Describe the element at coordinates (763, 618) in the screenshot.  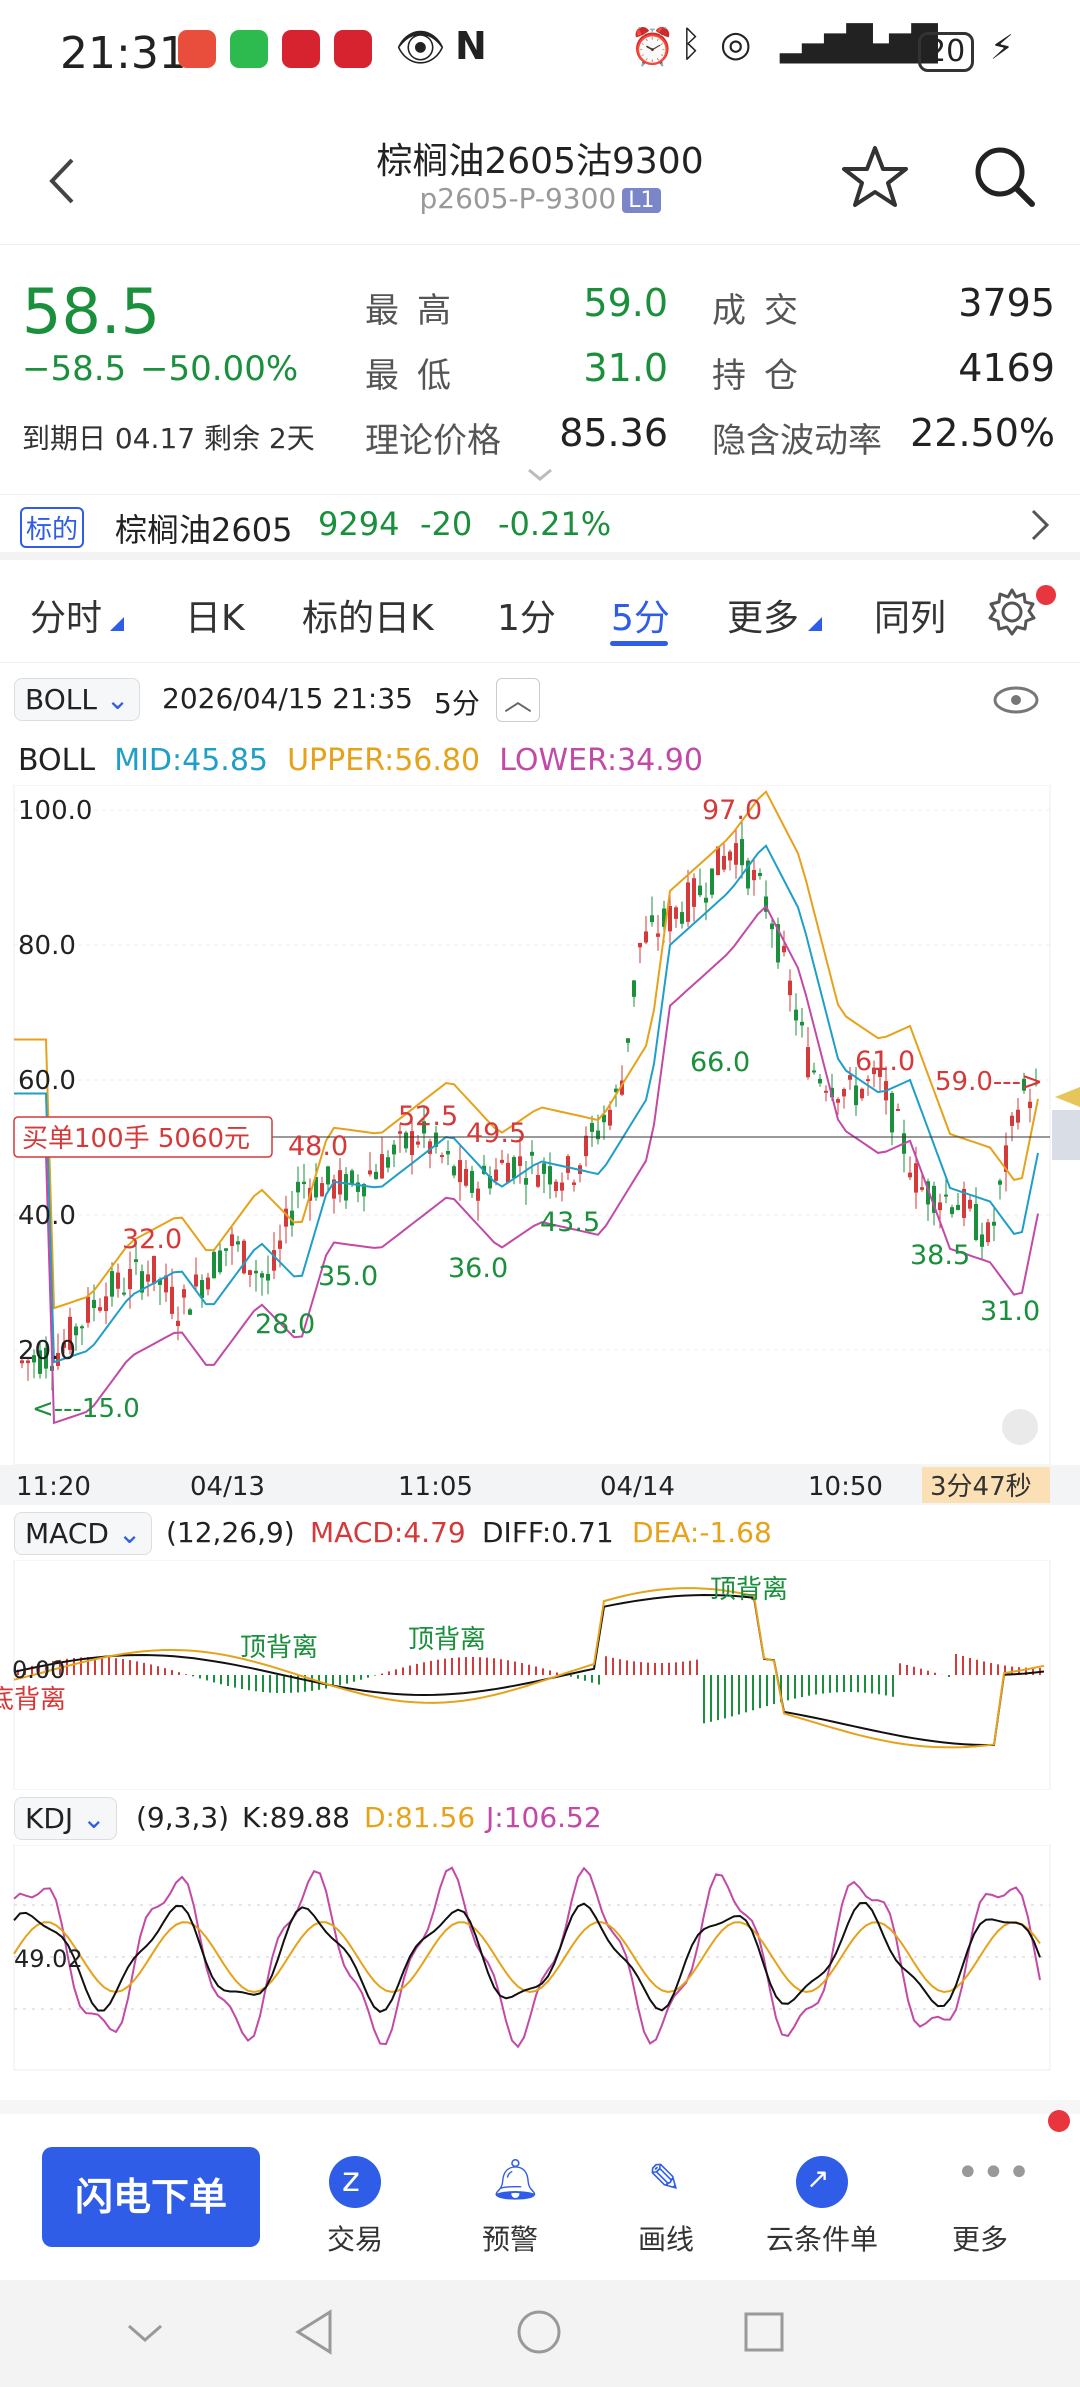
I see `tab-more: 更多` at that location.